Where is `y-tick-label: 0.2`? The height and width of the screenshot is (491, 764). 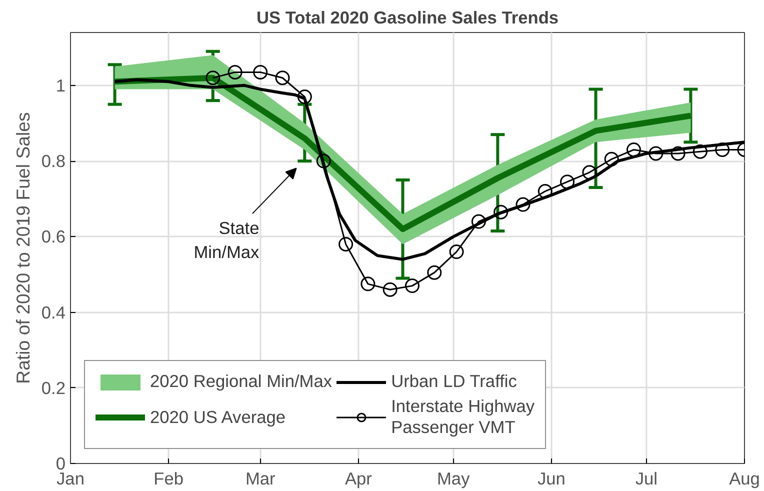 y-tick-label: 0.2 is located at coordinates (53, 388).